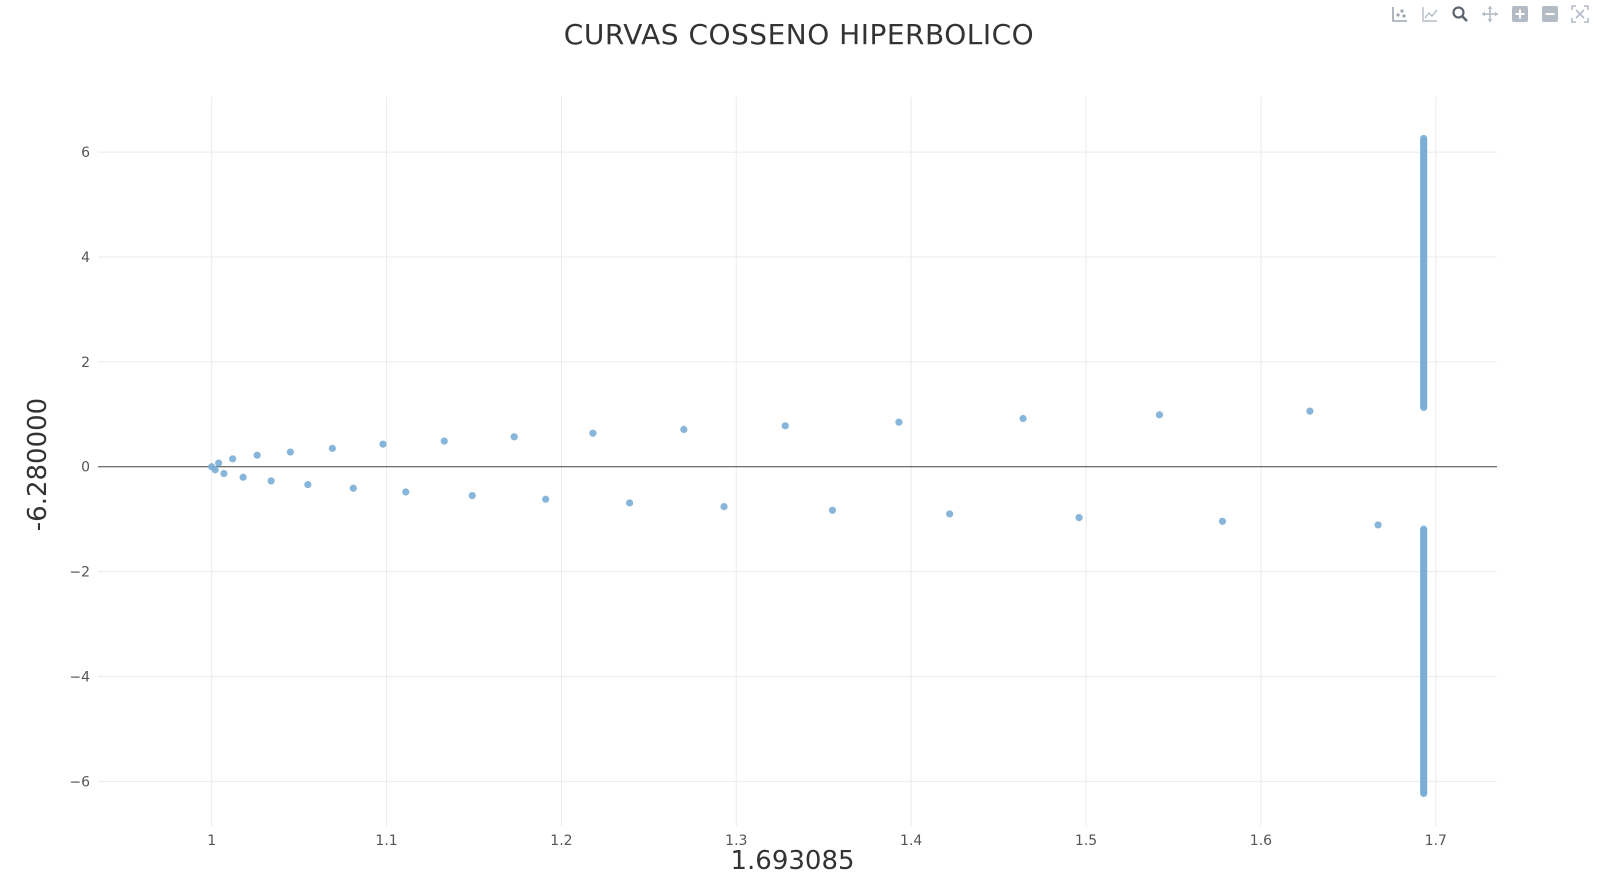  Describe the element at coordinates (1460, 14) in the screenshot. I see `zoom-icon` at that location.